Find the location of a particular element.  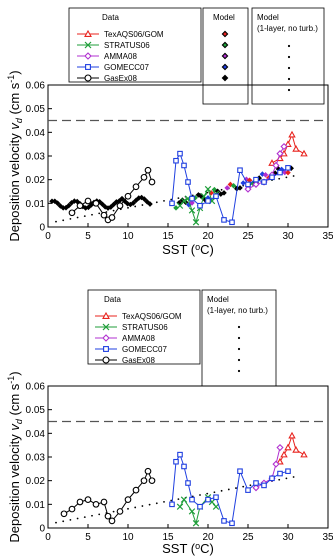

y-axis-label: Deposition velocity vd (cm s-1) is located at coordinates (15, 155).